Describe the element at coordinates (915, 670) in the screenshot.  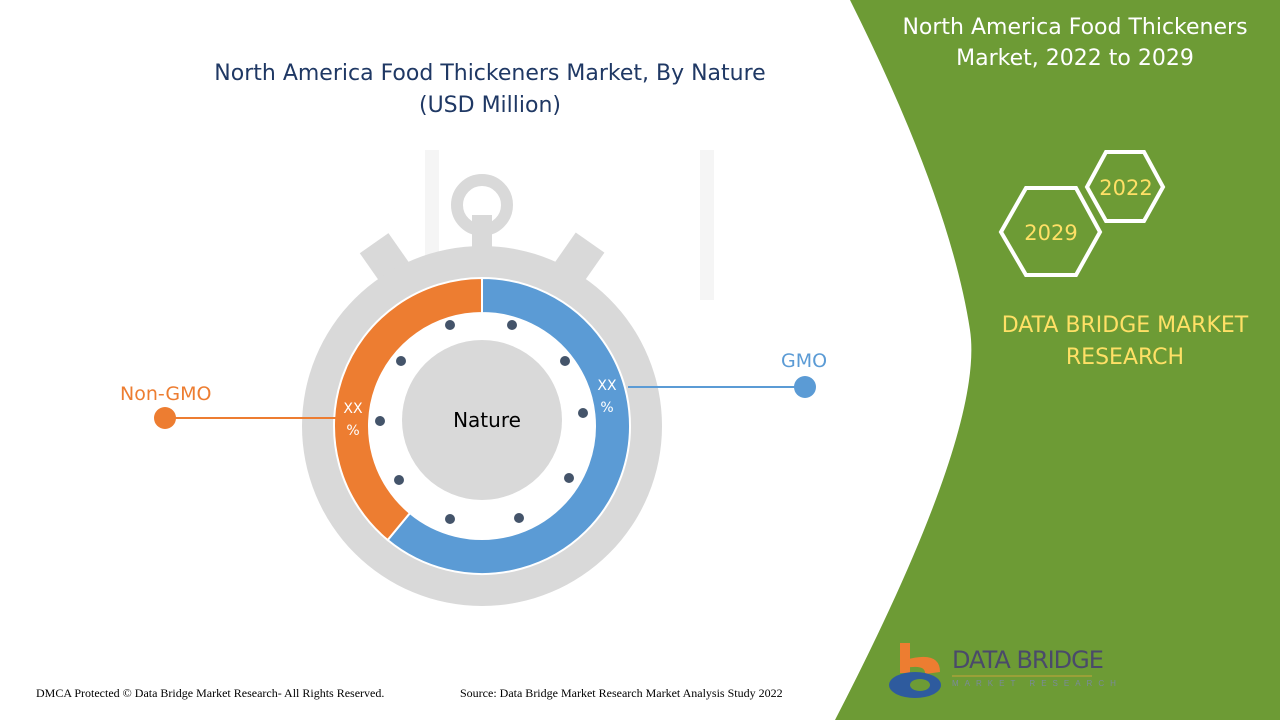
I see `data-bridge-logo-icon` at that location.